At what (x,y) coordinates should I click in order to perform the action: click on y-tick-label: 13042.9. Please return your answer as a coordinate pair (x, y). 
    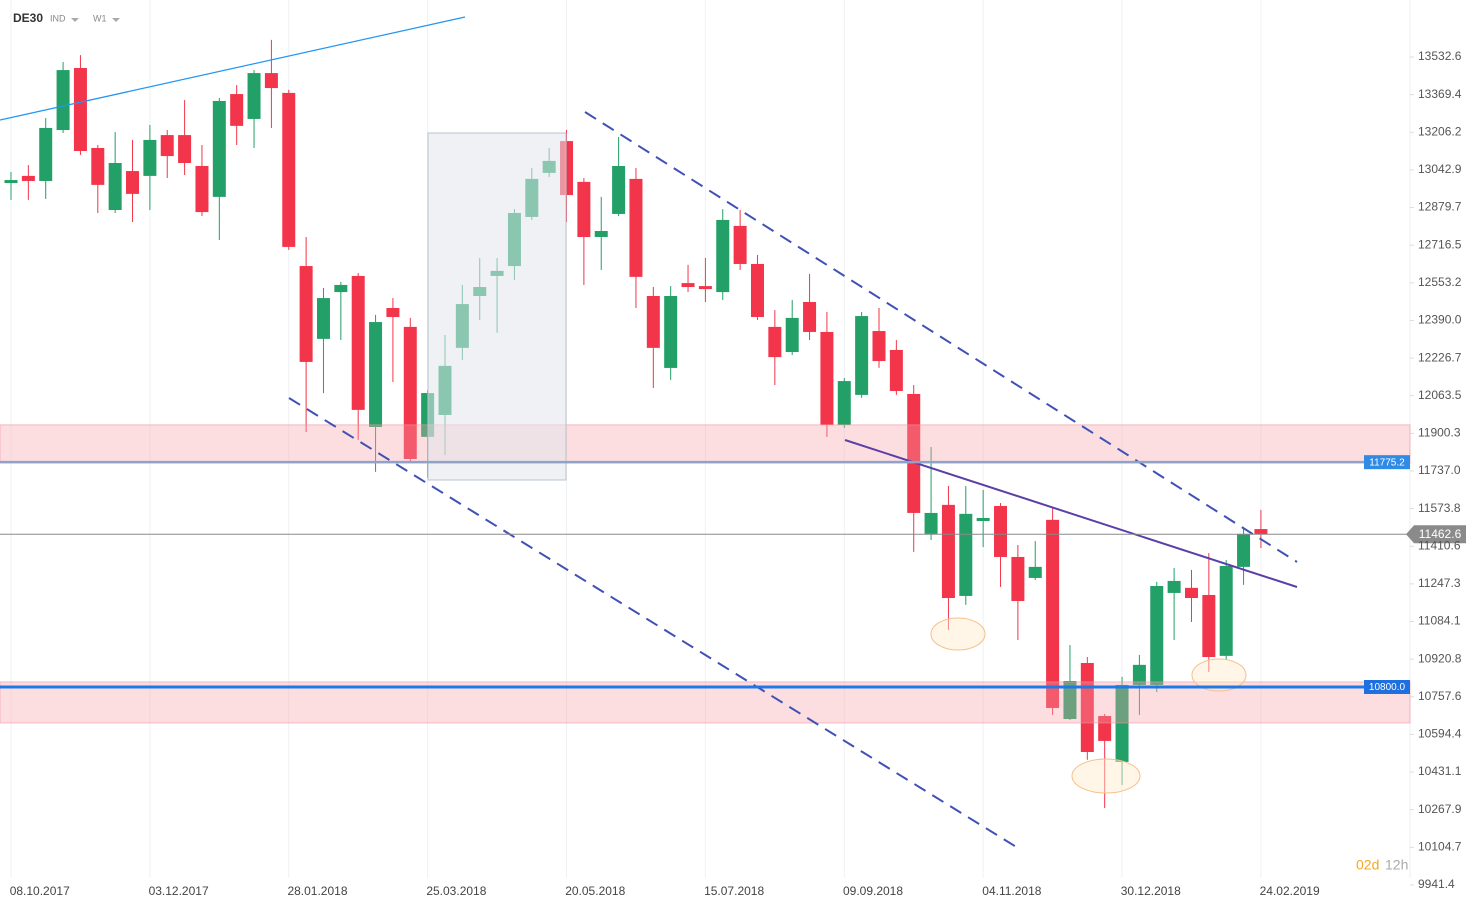
    Looking at the image, I should click on (1440, 169).